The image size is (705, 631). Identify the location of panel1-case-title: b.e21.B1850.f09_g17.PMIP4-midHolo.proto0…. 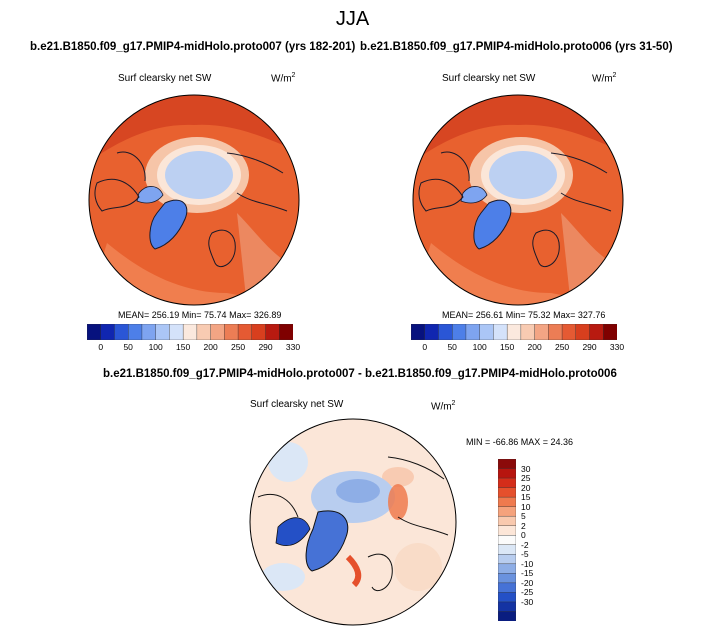
(193, 47).